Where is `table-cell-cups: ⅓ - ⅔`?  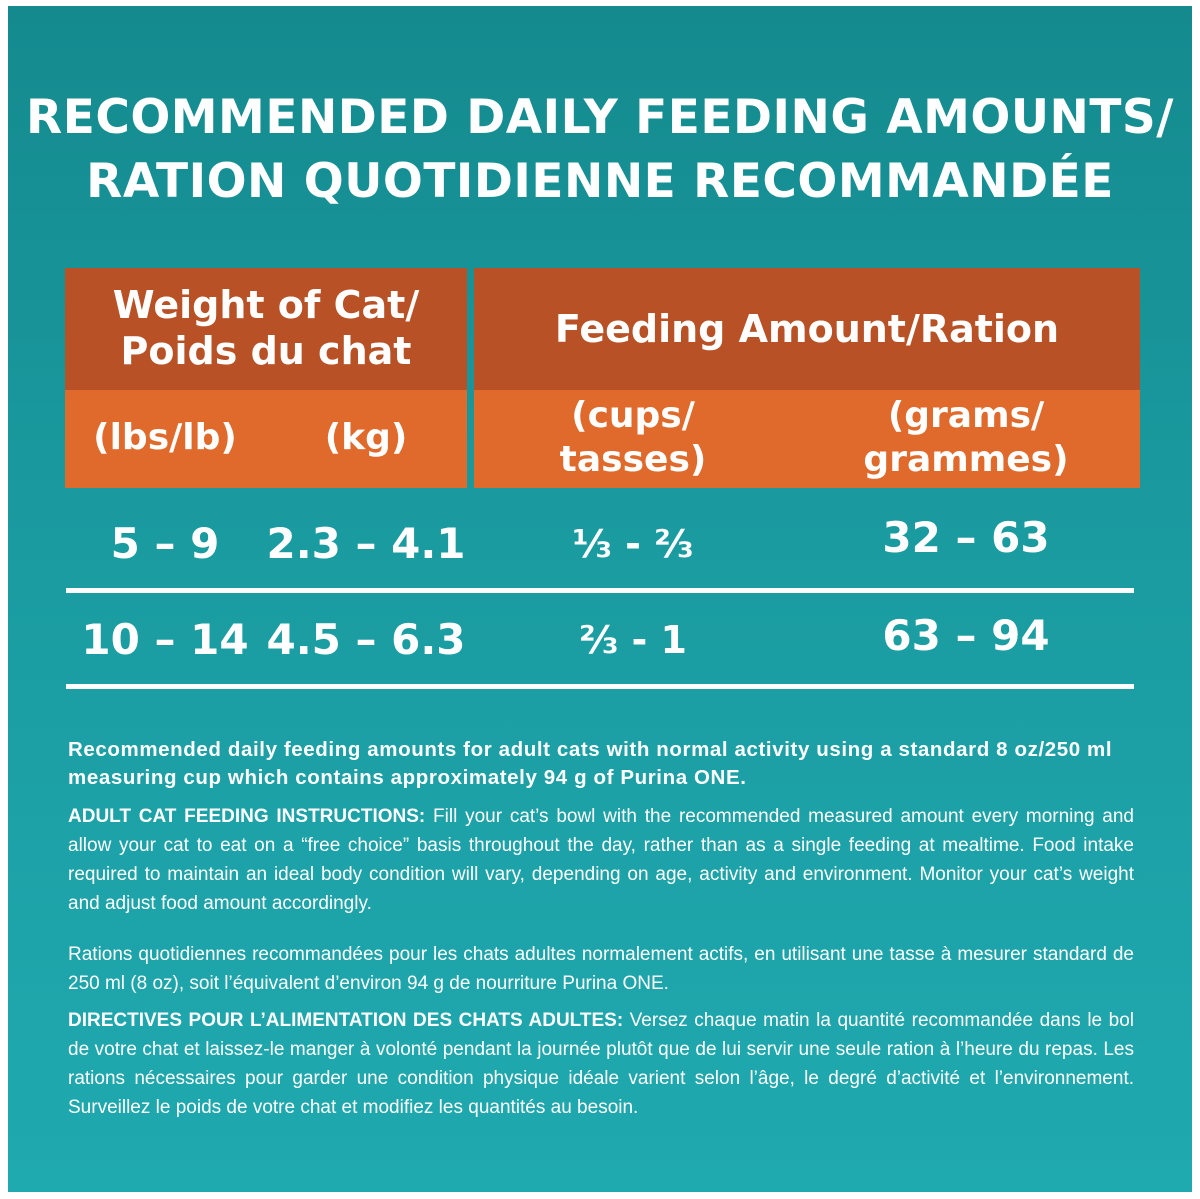 table-cell-cups: ⅓ - ⅔ is located at coordinates (633, 544).